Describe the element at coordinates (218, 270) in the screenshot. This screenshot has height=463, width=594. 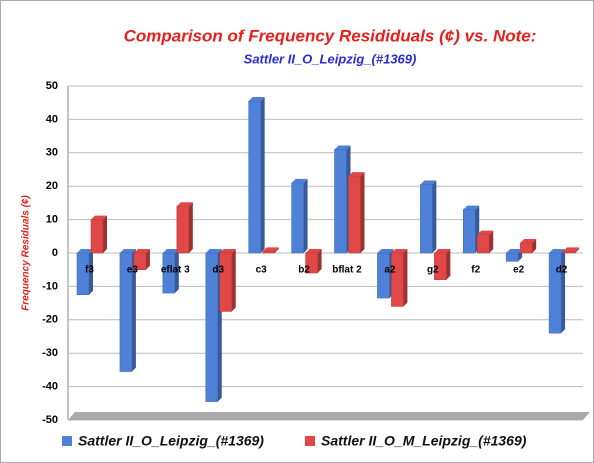
I see `x-tick-label: d3` at that location.